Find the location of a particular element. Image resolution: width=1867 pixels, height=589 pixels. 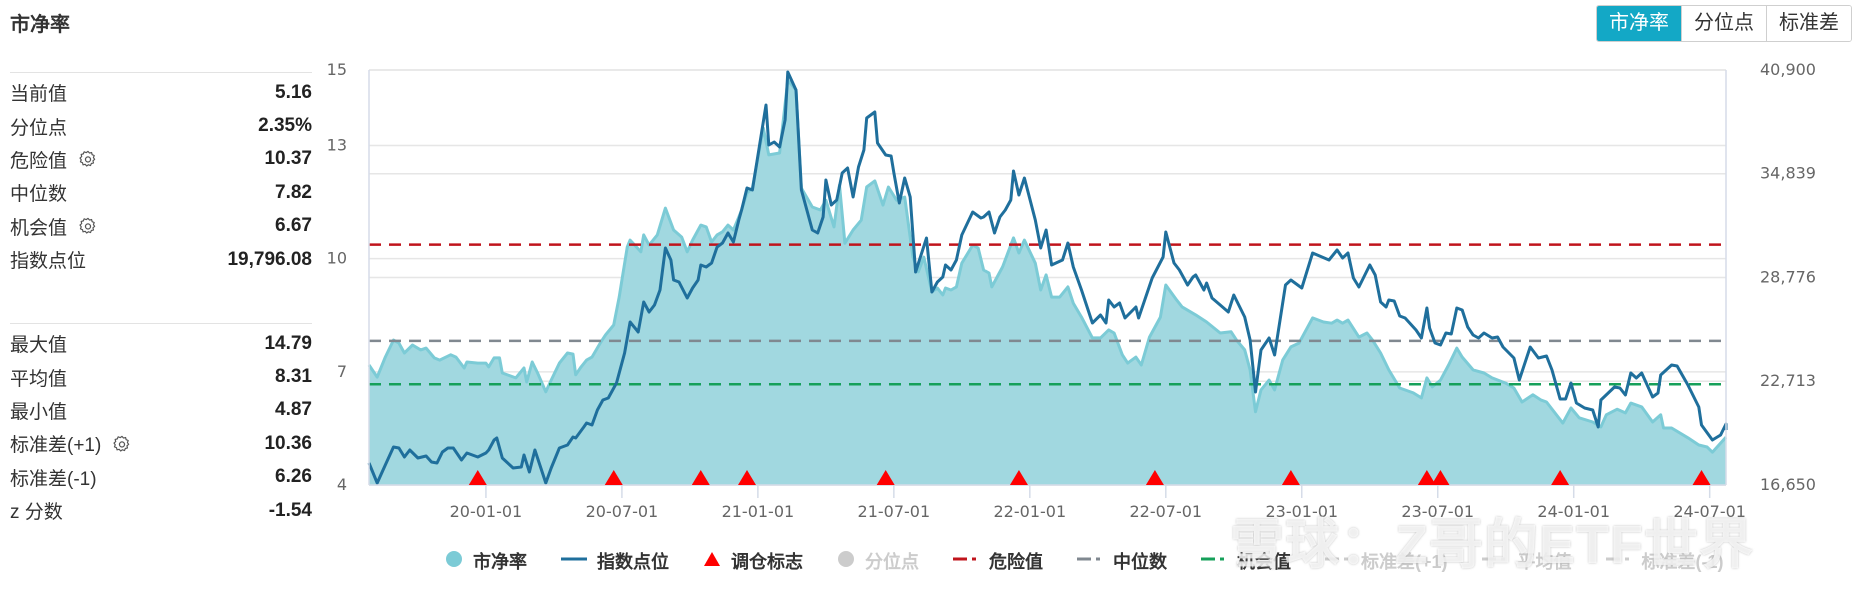

stat-label: 机会值 is located at coordinates (53, 226).